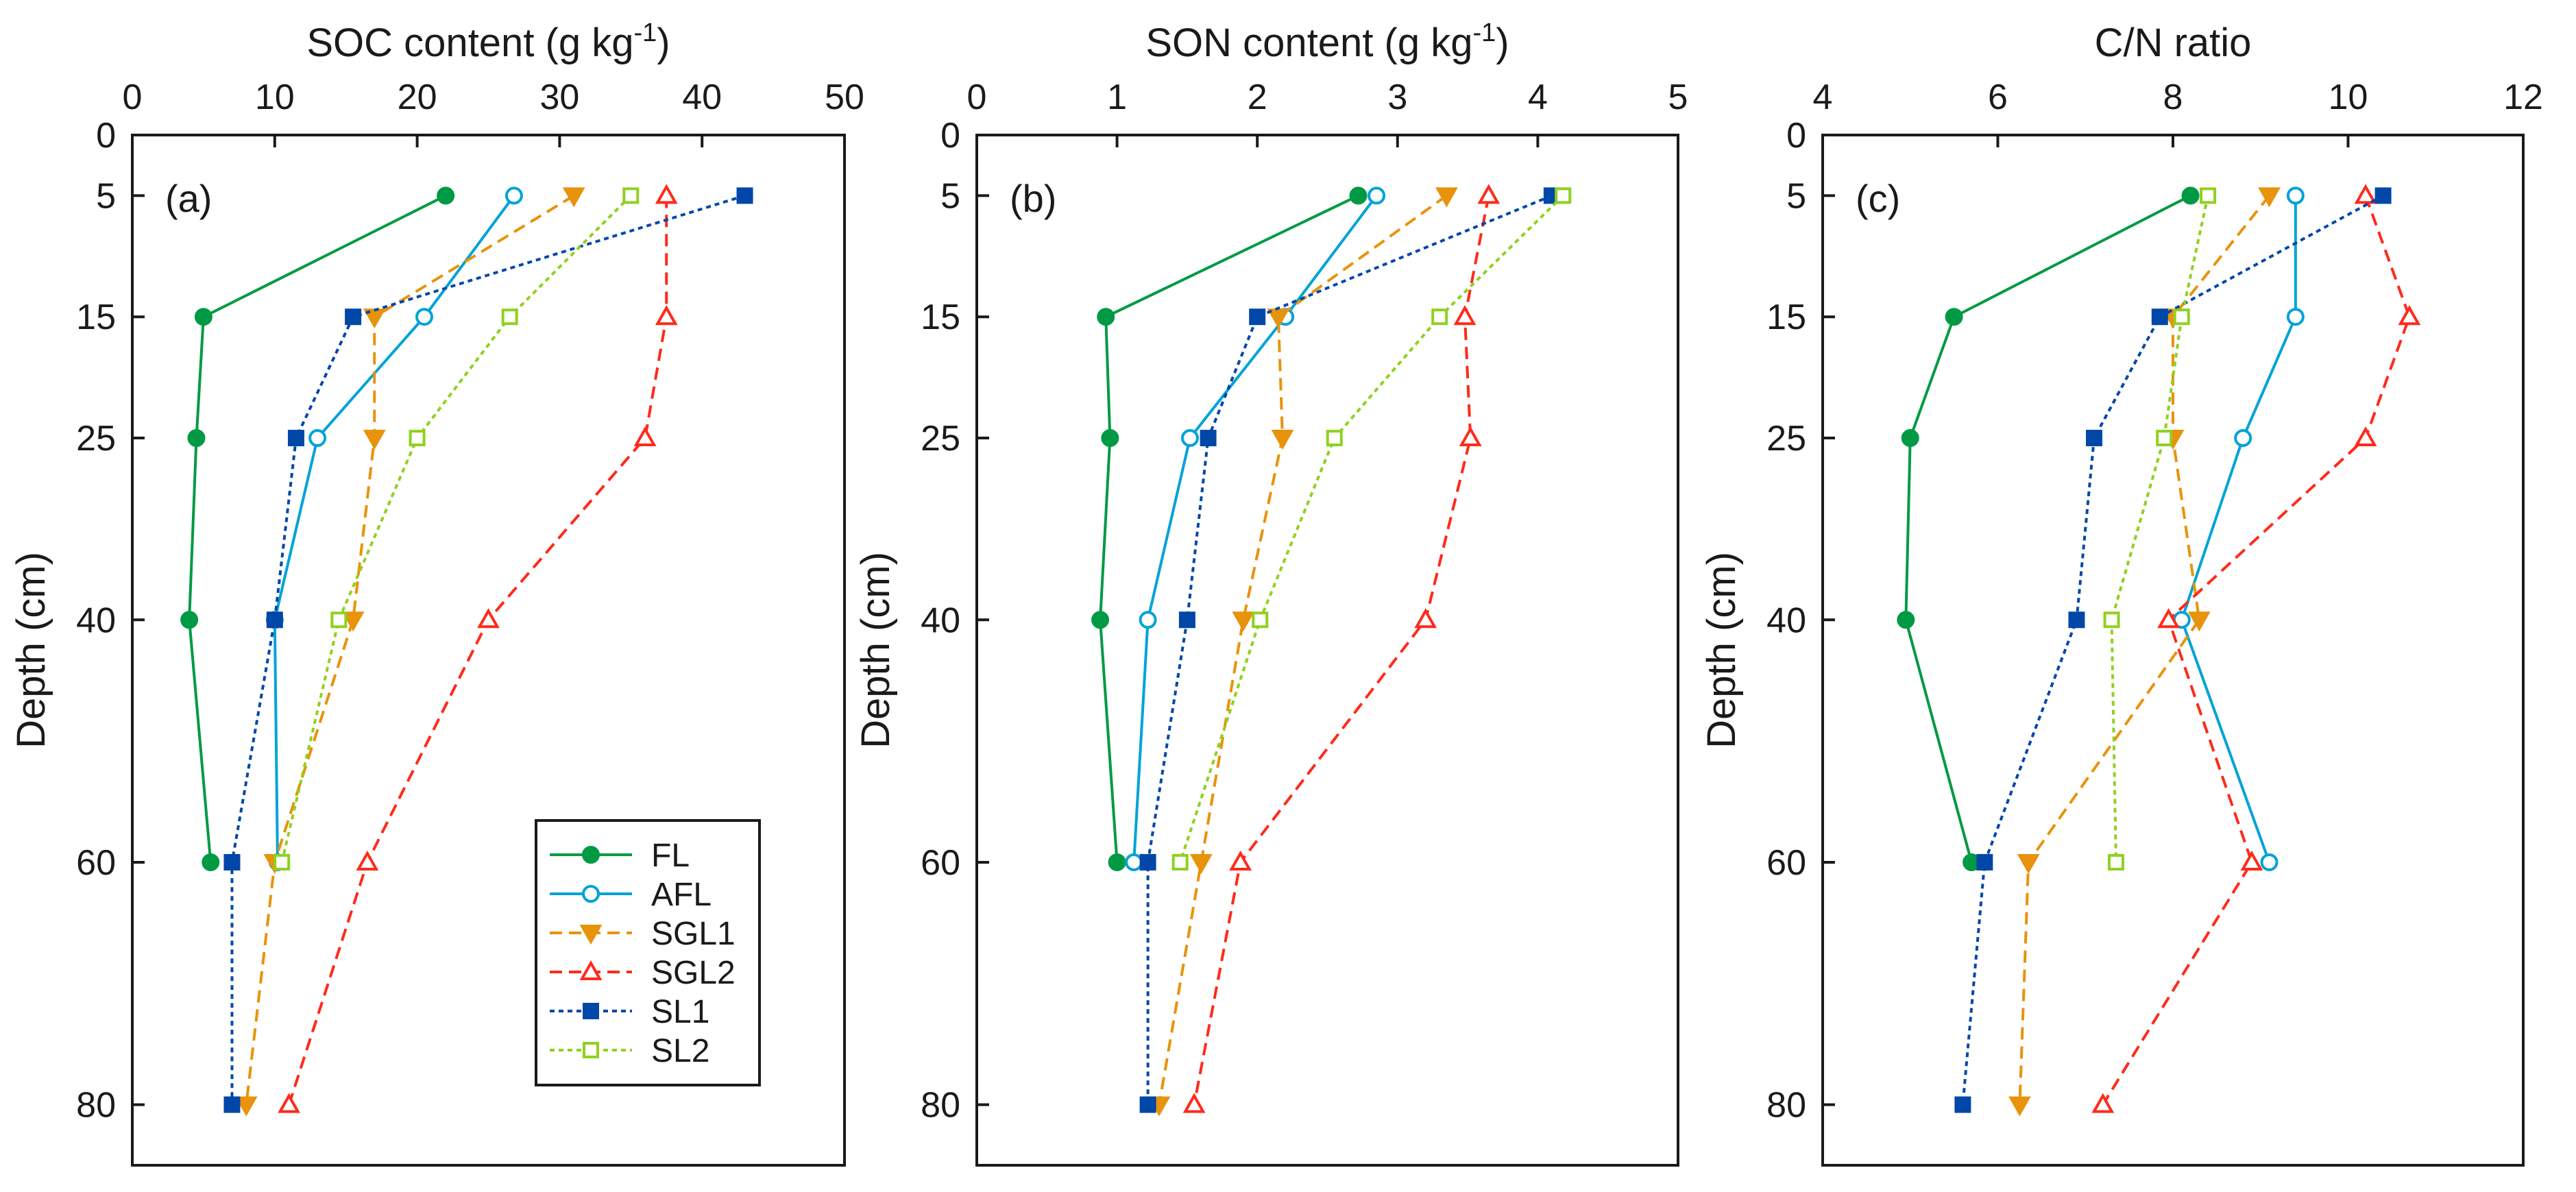  What do you see at coordinates (631, 895) in the screenshot?
I see `legend-item-afl: AFL` at bounding box center [631, 895].